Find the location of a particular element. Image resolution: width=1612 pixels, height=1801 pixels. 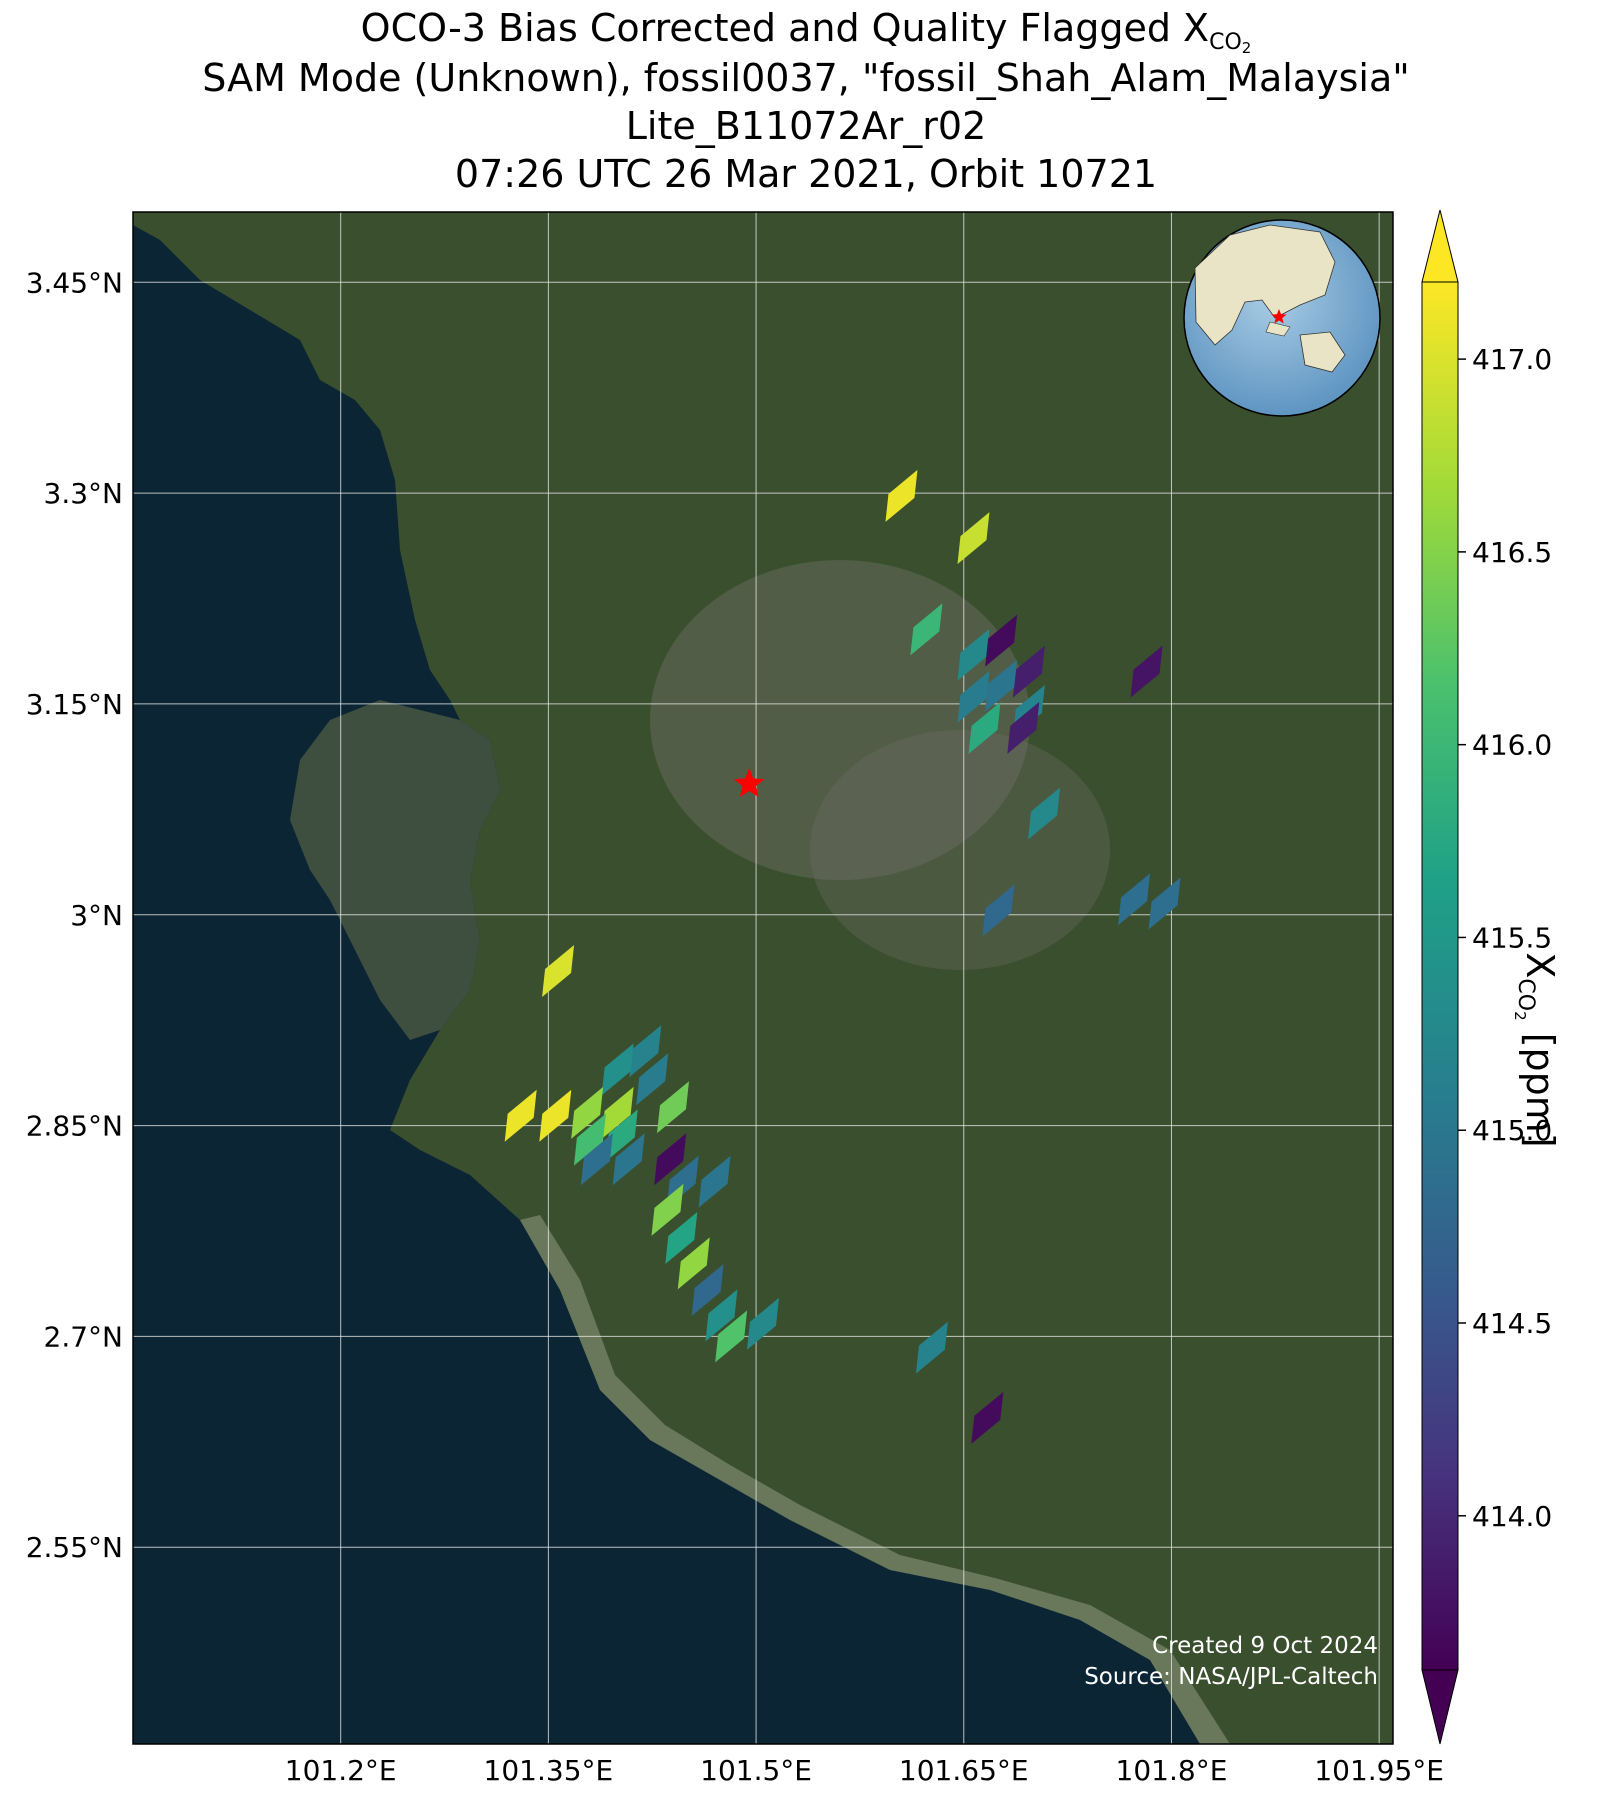

urban-area is located at coordinates (840, 720).